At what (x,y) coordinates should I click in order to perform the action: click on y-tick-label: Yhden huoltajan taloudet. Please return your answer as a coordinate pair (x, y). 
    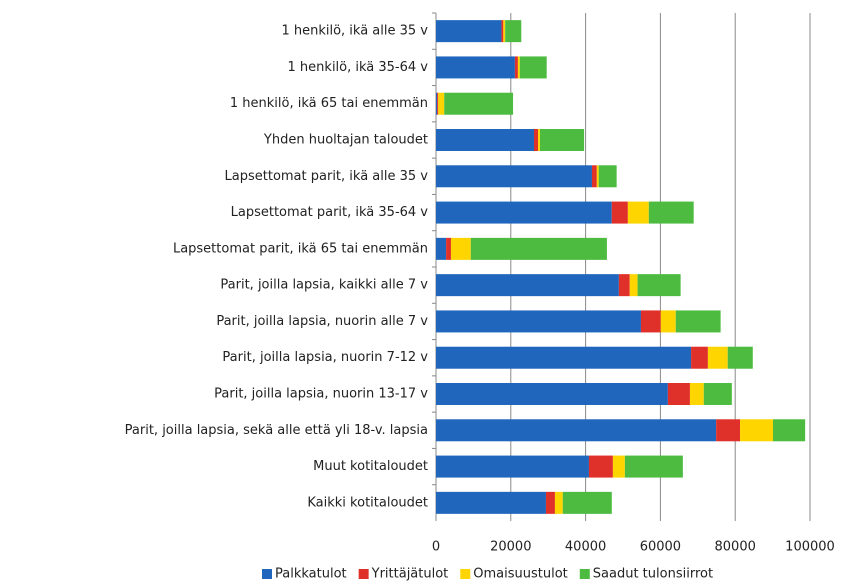
    Looking at the image, I should click on (345, 140).